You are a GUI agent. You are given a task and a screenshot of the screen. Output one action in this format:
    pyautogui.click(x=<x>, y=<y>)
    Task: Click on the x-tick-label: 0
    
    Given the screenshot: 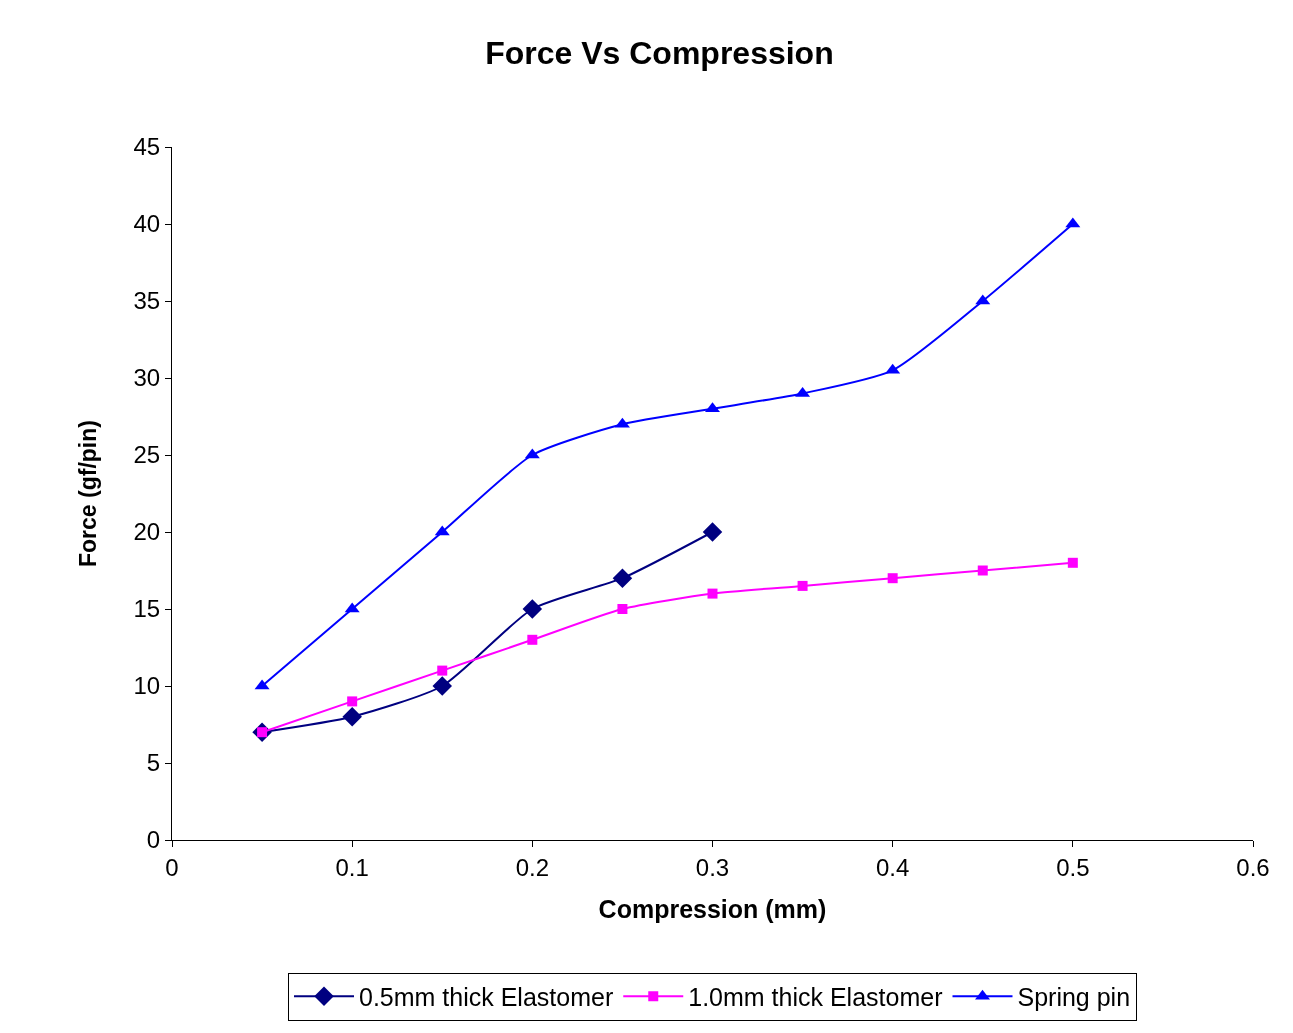 What is the action you would take?
    pyautogui.click(x=172, y=867)
    